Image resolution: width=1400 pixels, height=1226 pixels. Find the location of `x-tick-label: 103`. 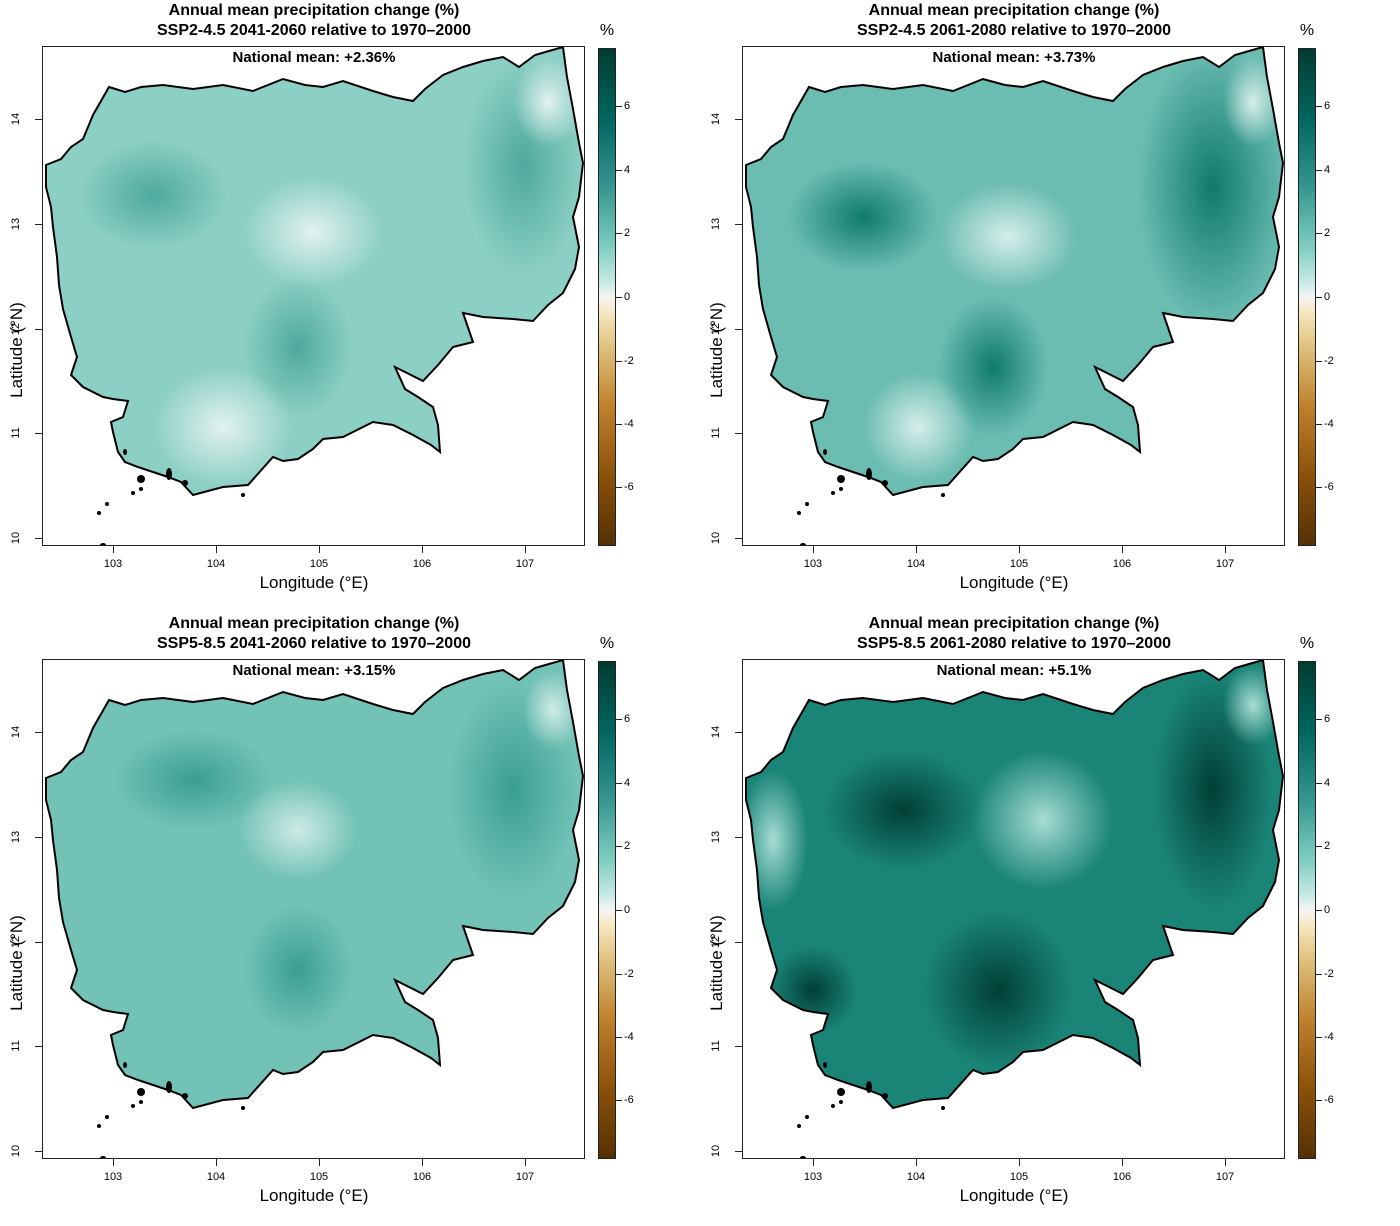

x-tick-label: 103 is located at coordinates (113, 564).